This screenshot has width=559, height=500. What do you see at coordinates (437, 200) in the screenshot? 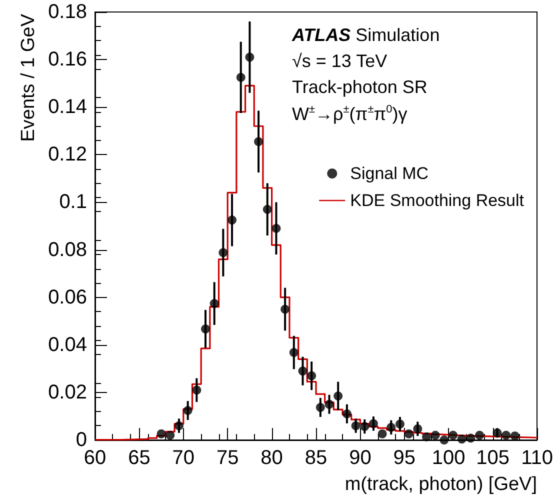
I see `legend-label: KDE Smoothing Result` at bounding box center [437, 200].